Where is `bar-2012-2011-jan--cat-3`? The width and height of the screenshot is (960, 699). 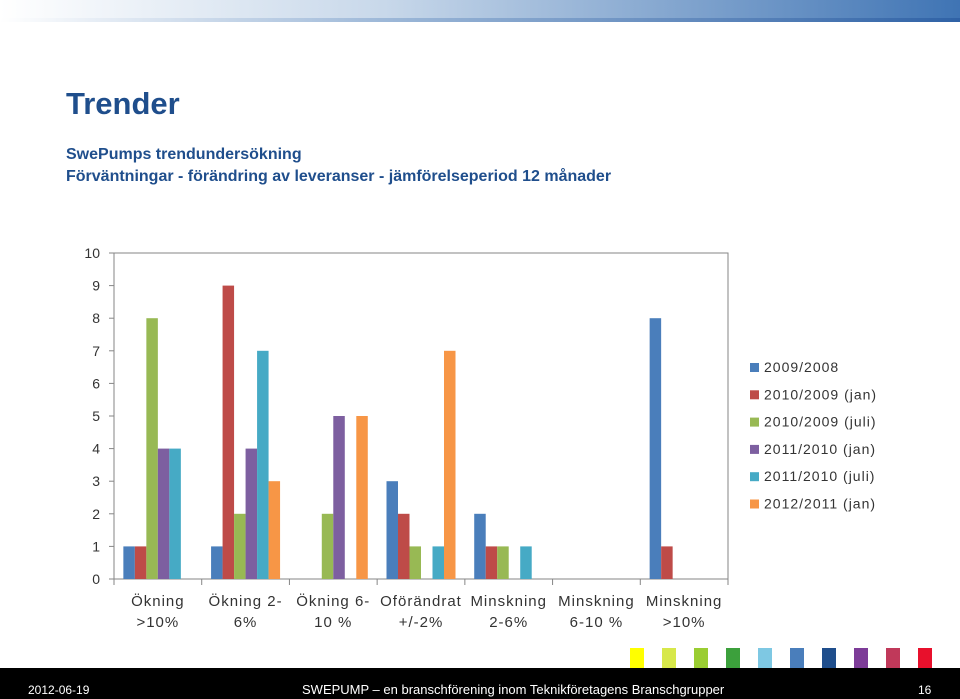 bar-2012-2011-jan--cat-3 is located at coordinates (450, 464).